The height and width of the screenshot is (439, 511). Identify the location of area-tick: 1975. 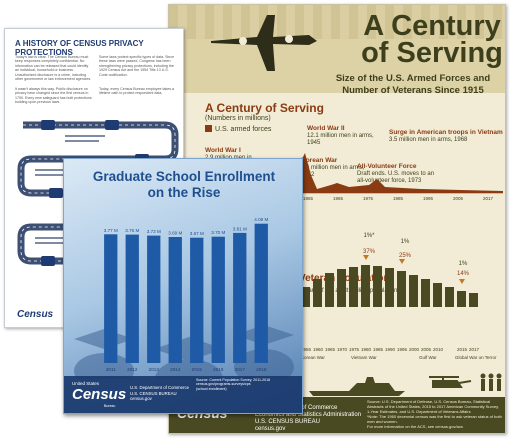
(368, 198).